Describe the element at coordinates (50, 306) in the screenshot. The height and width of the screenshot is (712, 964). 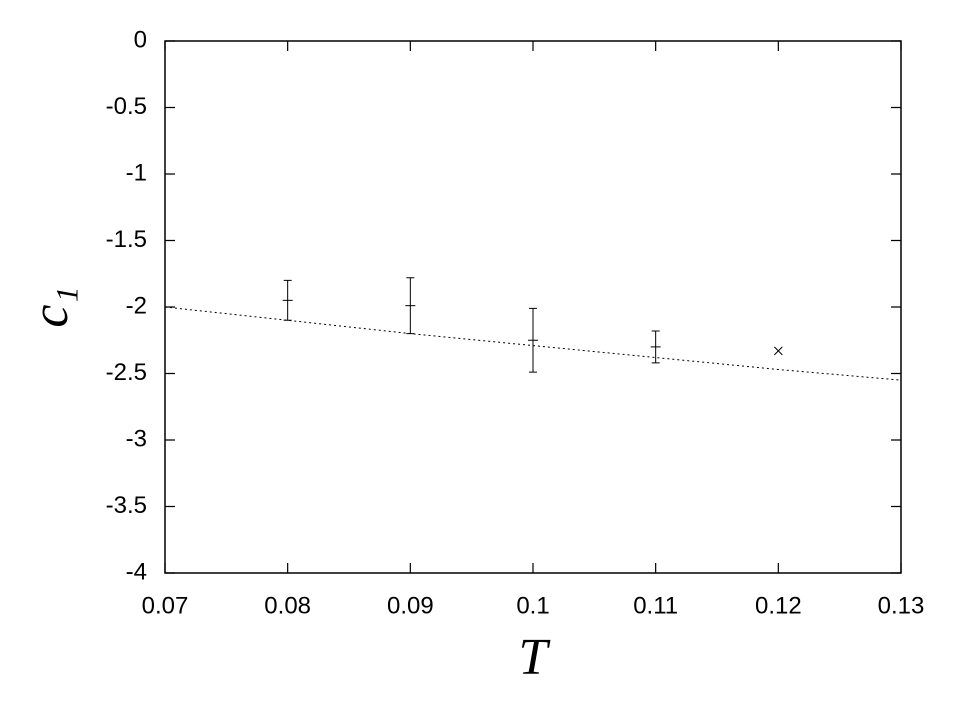
I see `y-axis-label: c₁` at that location.